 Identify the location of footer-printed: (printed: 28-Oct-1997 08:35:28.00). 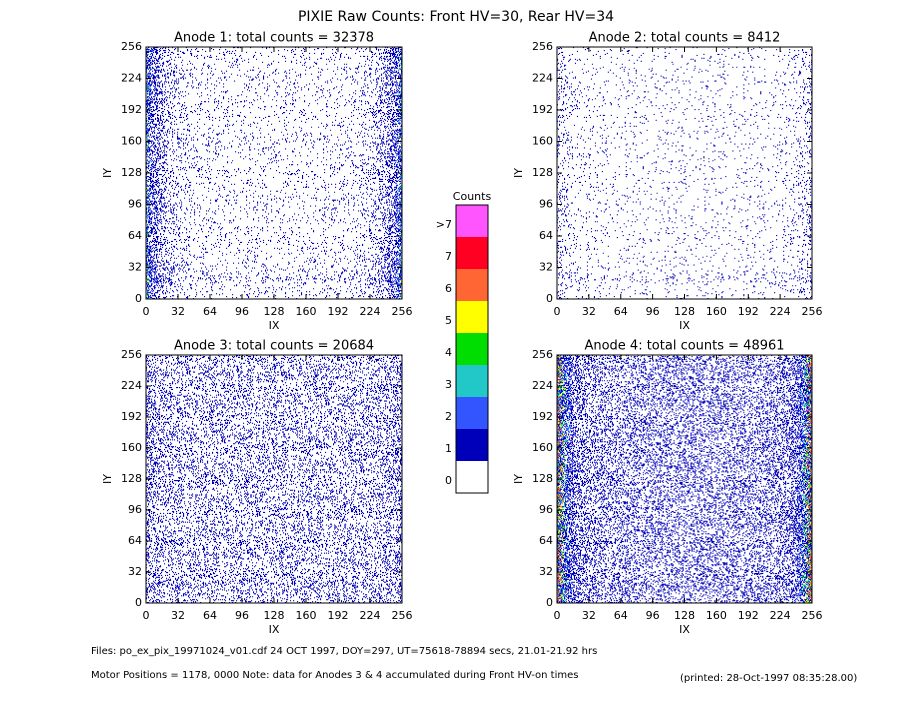
(768, 678).